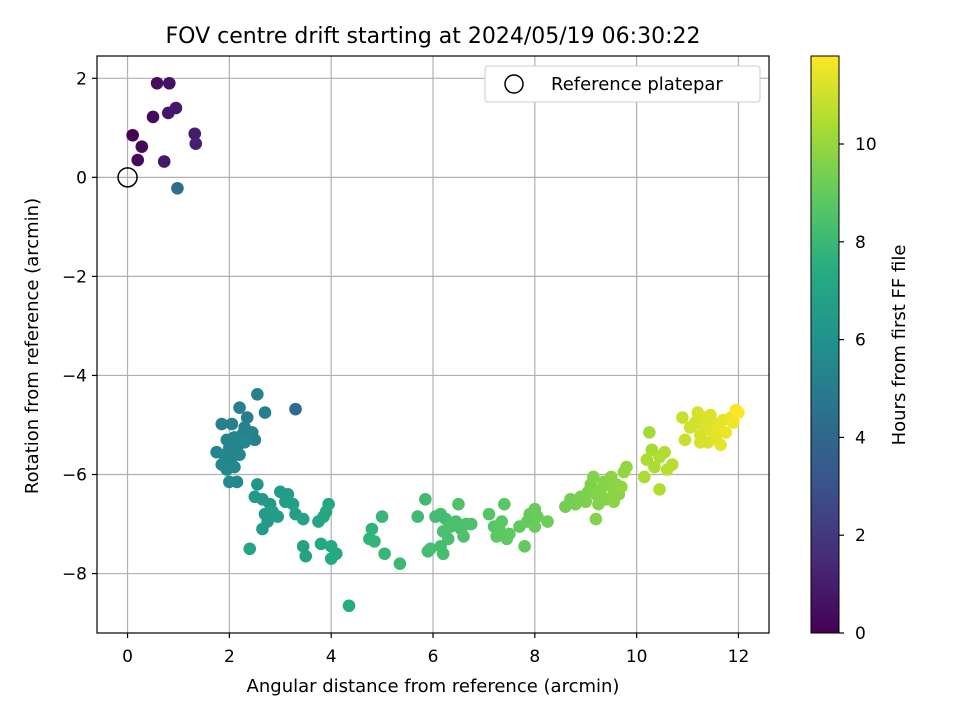  I want to click on colorbar-label: Hours from first FF file, so click(899, 345).